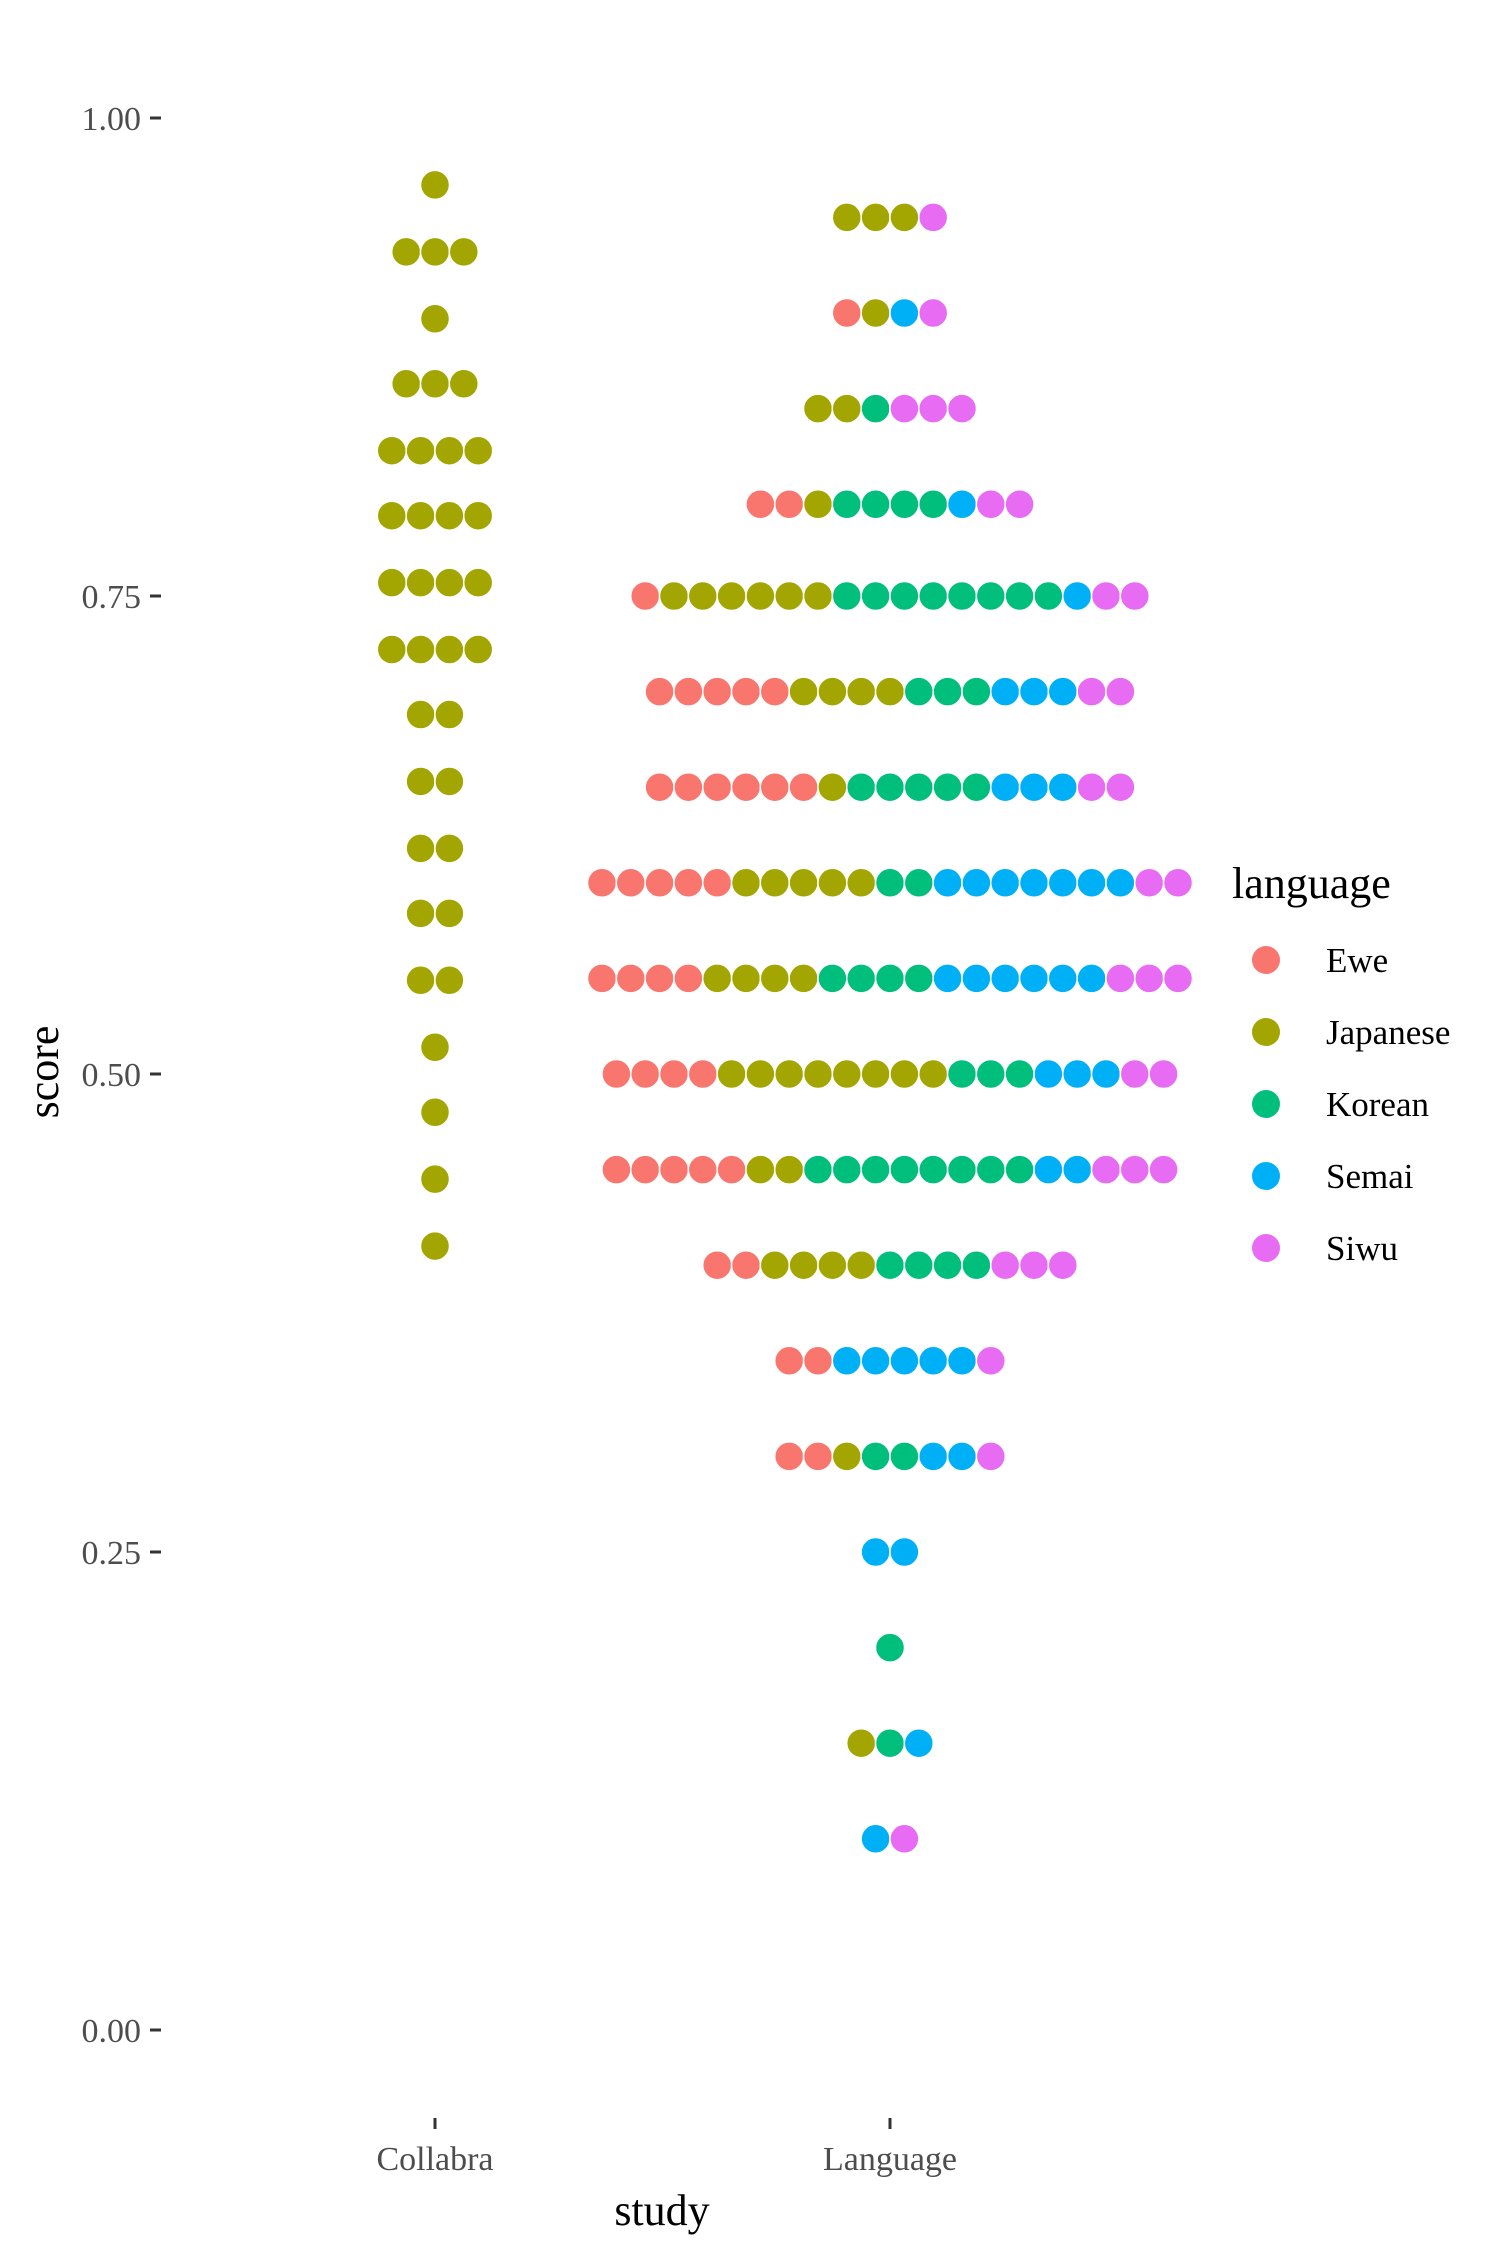 This screenshot has width=1500, height=2250. Describe the element at coordinates (1388, 1032) in the screenshot. I see `legend-label-japanese: Japanese` at that location.